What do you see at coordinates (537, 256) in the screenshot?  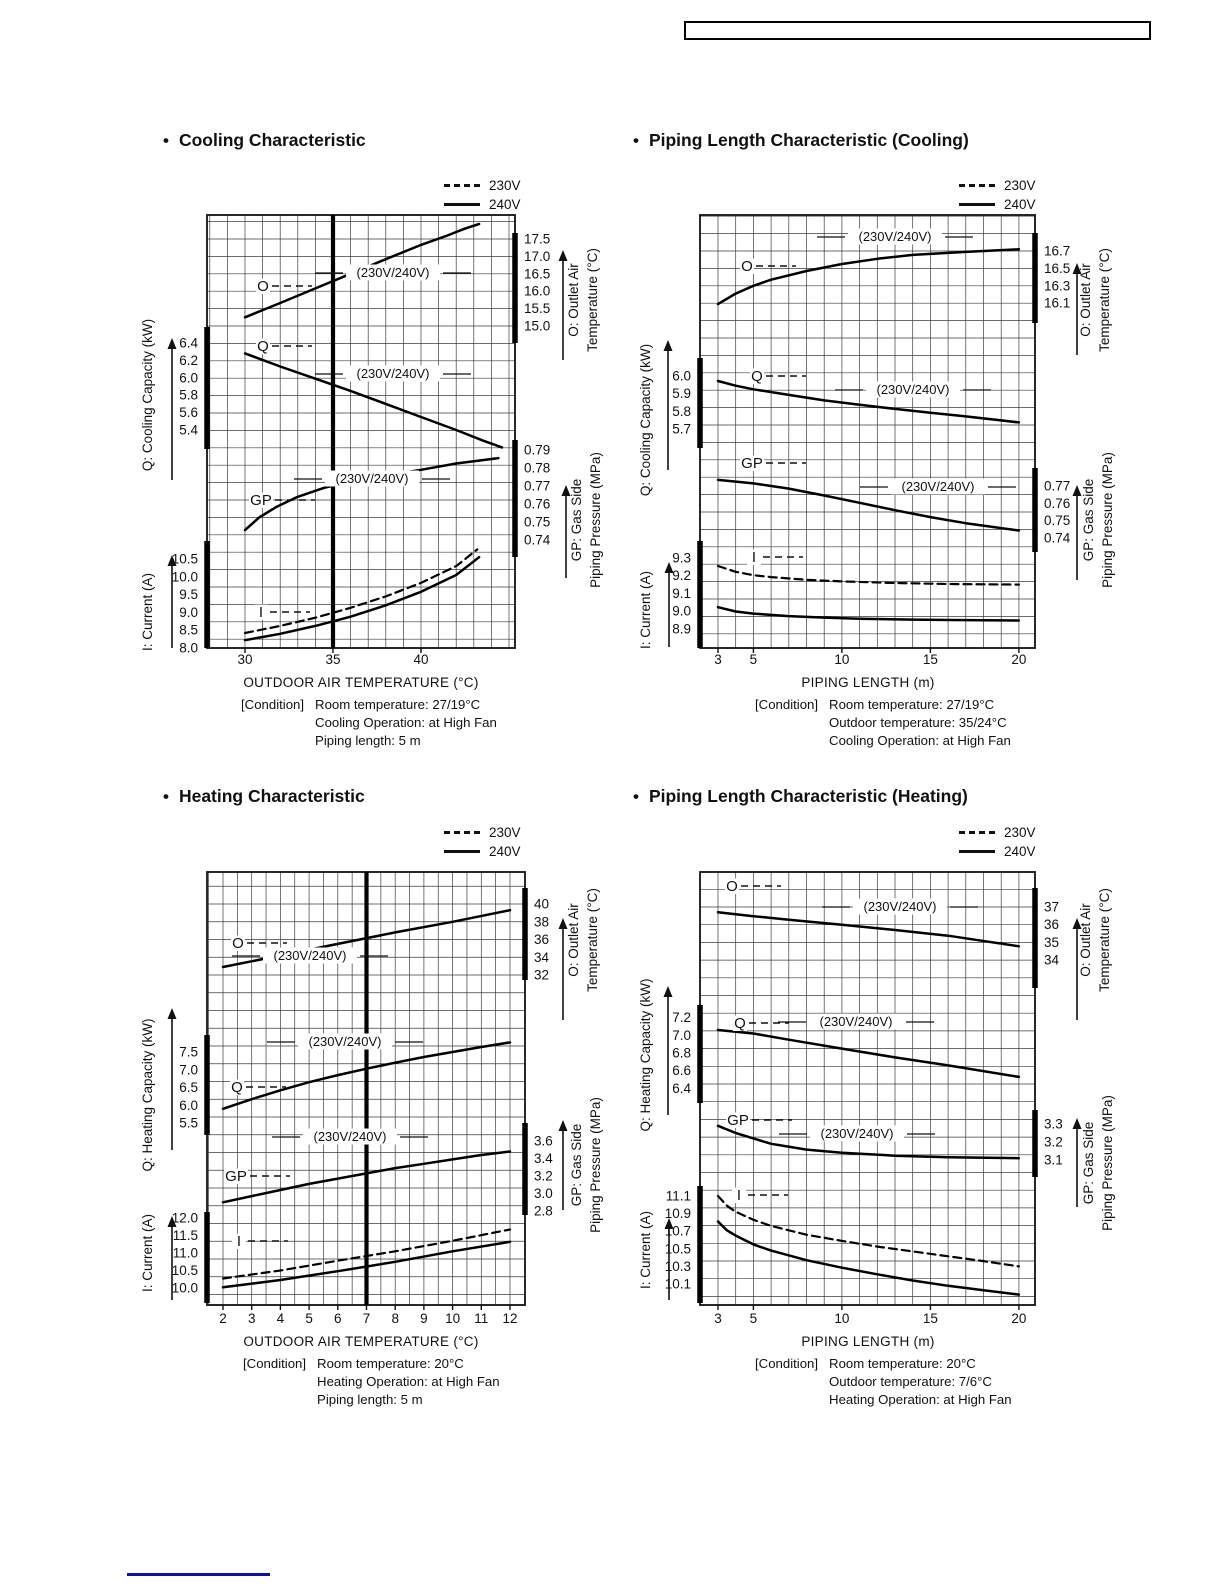 I see `tick-label-O: 17.0` at bounding box center [537, 256].